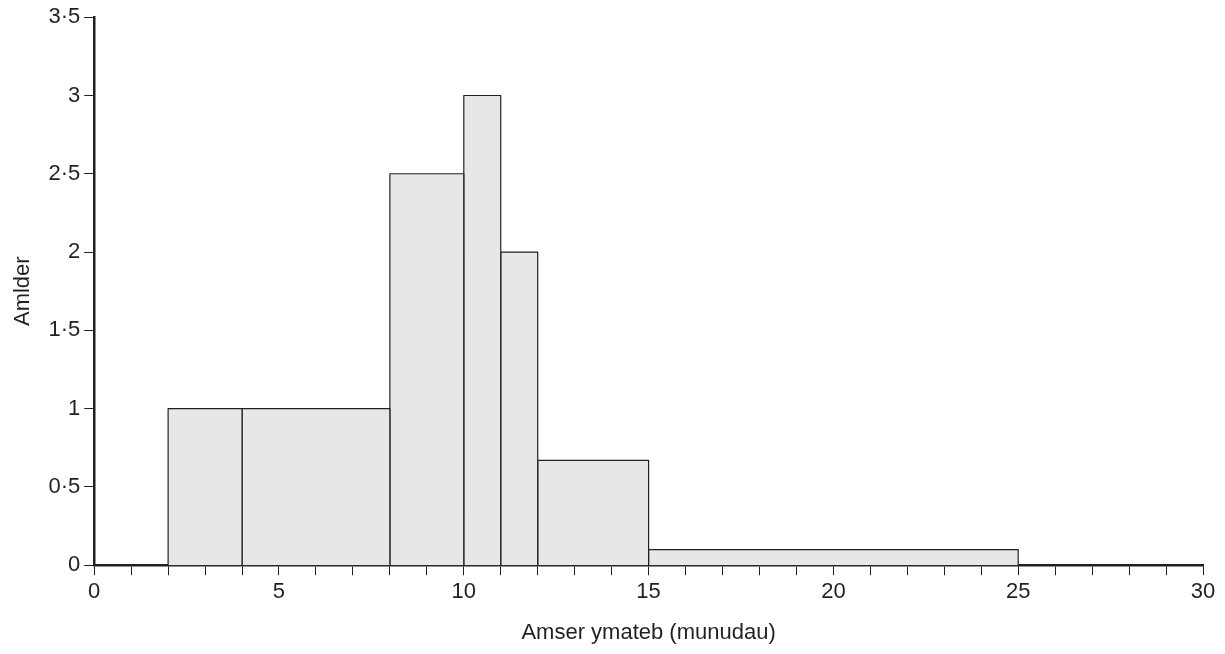  Describe the element at coordinates (22, 291) in the screenshot. I see `y-axis-title: Amlder` at that location.